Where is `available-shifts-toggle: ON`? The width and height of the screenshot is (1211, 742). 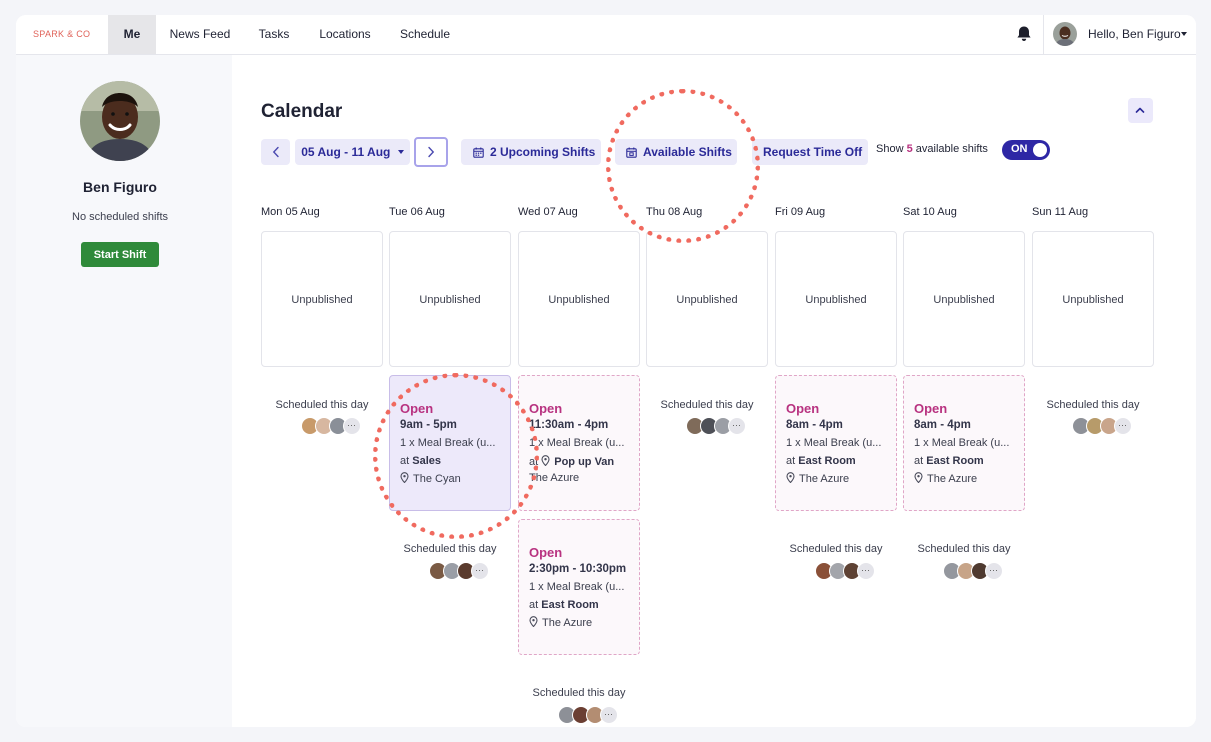 available-shifts-toggle: ON is located at coordinates (1026, 150).